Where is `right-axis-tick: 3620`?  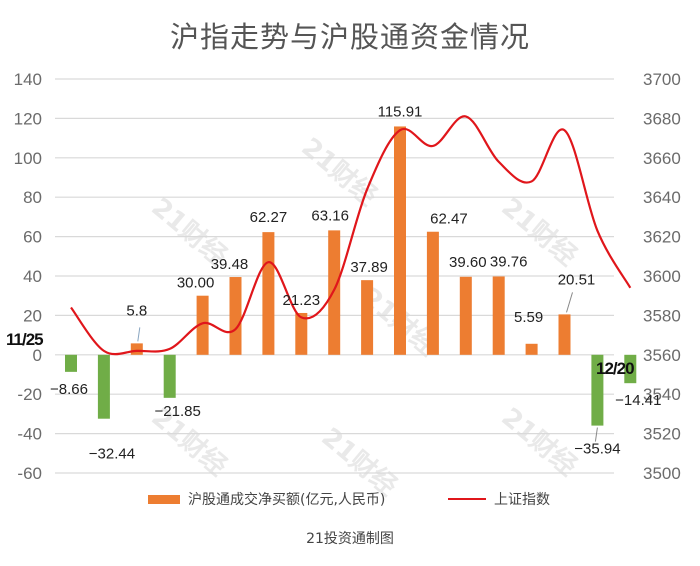 right-axis-tick: 3620 is located at coordinates (662, 237).